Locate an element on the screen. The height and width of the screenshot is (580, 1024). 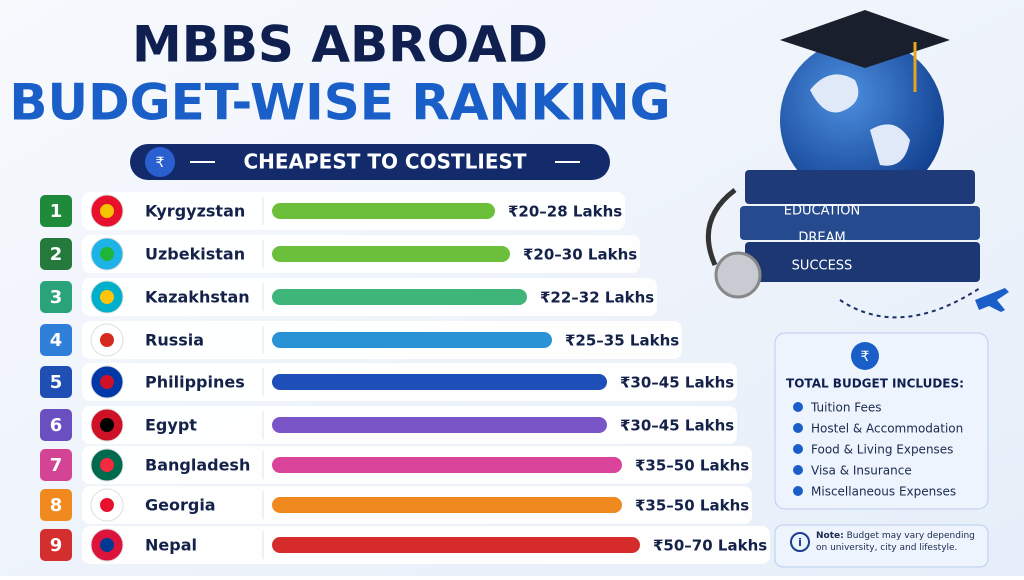
country: Uzbekistan is located at coordinates (195, 254).